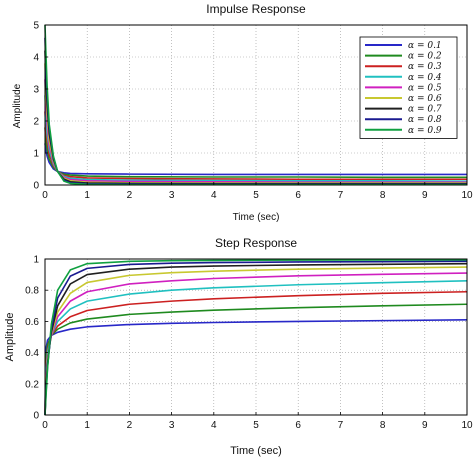 The height and width of the screenshot is (460, 474). What do you see at coordinates (425, 99) in the screenshot?
I see `legend-entry: α = 0.6` at bounding box center [425, 99].